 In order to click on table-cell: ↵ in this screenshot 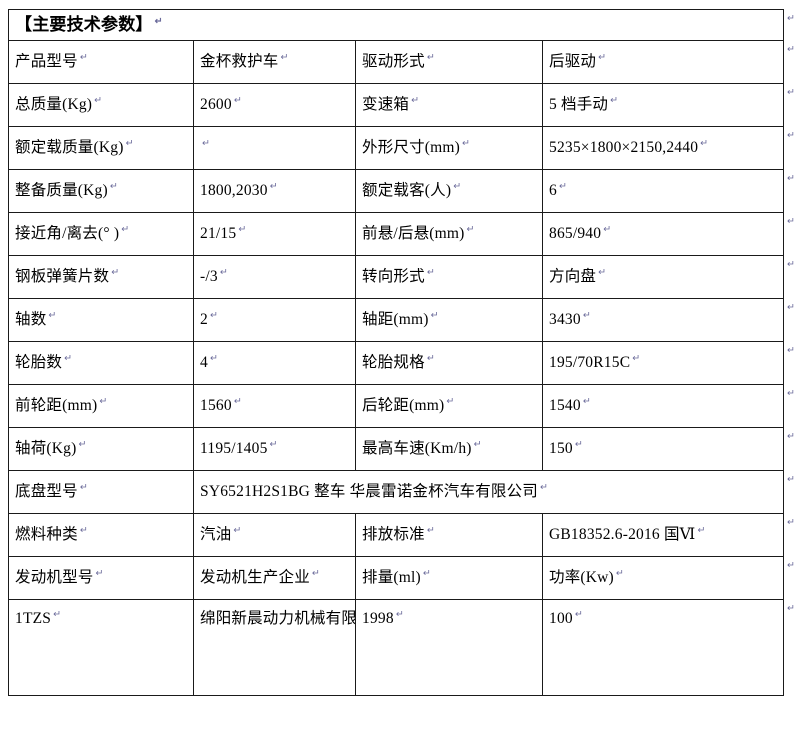, I will do `click(274, 148)`.